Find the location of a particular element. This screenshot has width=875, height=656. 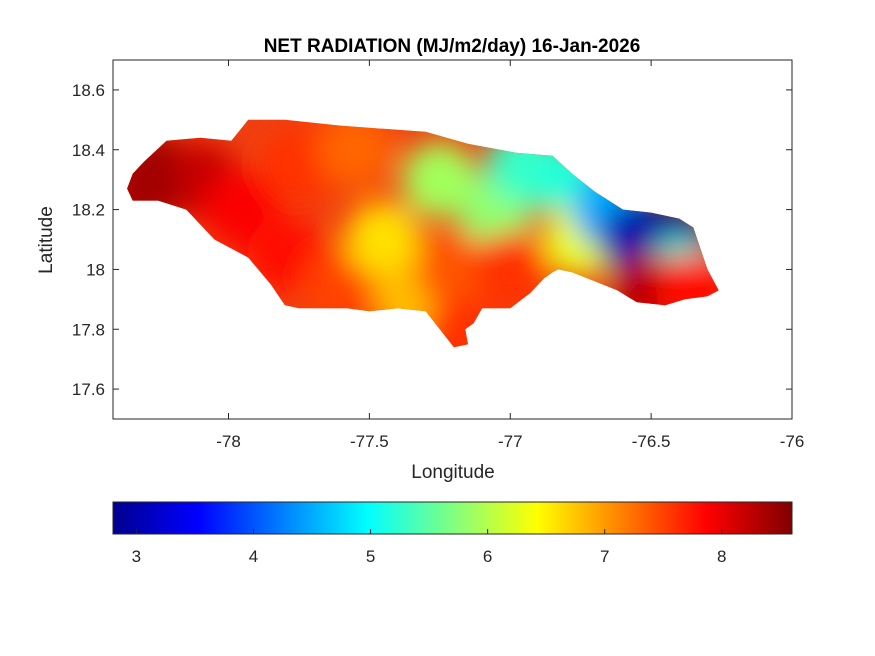

colorbar-tick-label: 7 is located at coordinates (604, 556).